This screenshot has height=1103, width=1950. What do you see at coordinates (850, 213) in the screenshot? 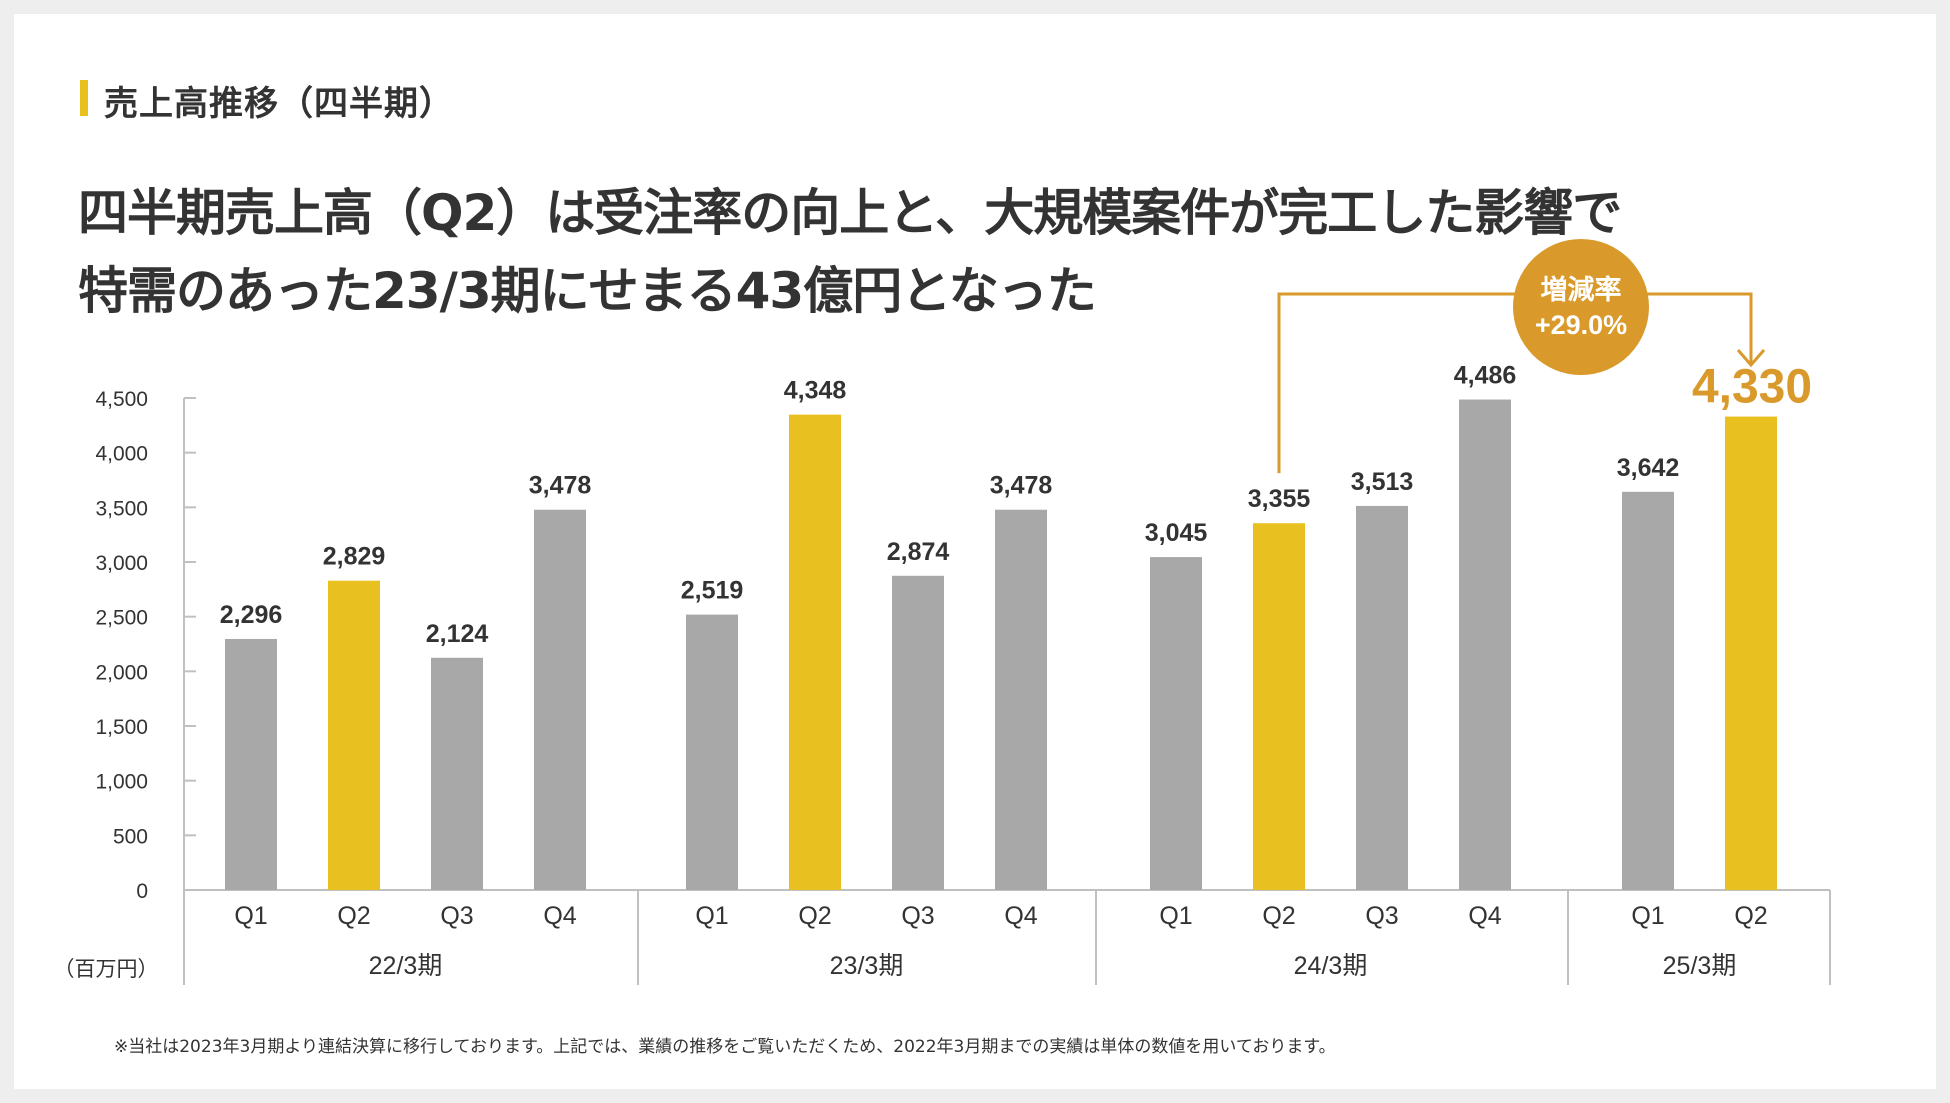
I see `headline-line-1: 四半期売上高（Q2）は受注率の向上と、大規模案件が完工した影響で` at bounding box center [850, 213].